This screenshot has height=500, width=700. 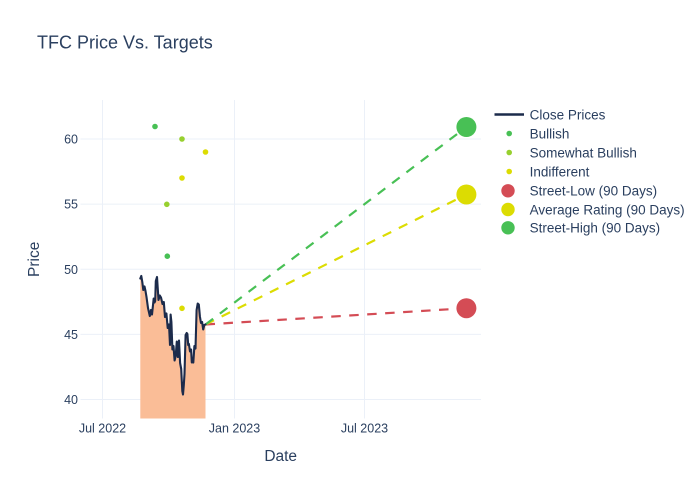 I want to click on svg-text: Jan 2023, so click(x=234, y=429).